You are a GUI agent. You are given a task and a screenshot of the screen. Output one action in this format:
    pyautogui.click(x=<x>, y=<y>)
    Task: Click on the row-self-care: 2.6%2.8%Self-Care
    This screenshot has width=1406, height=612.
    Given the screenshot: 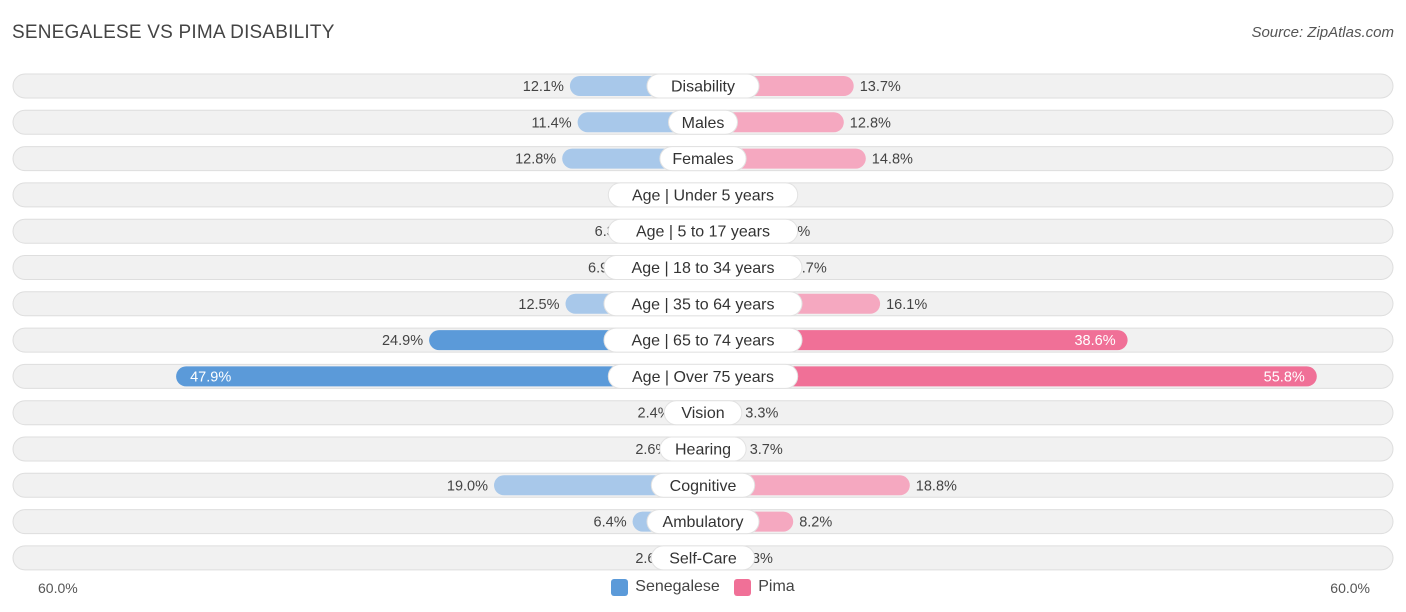 What is the action you would take?
    pyautogui.click(x=703, y=558)
    